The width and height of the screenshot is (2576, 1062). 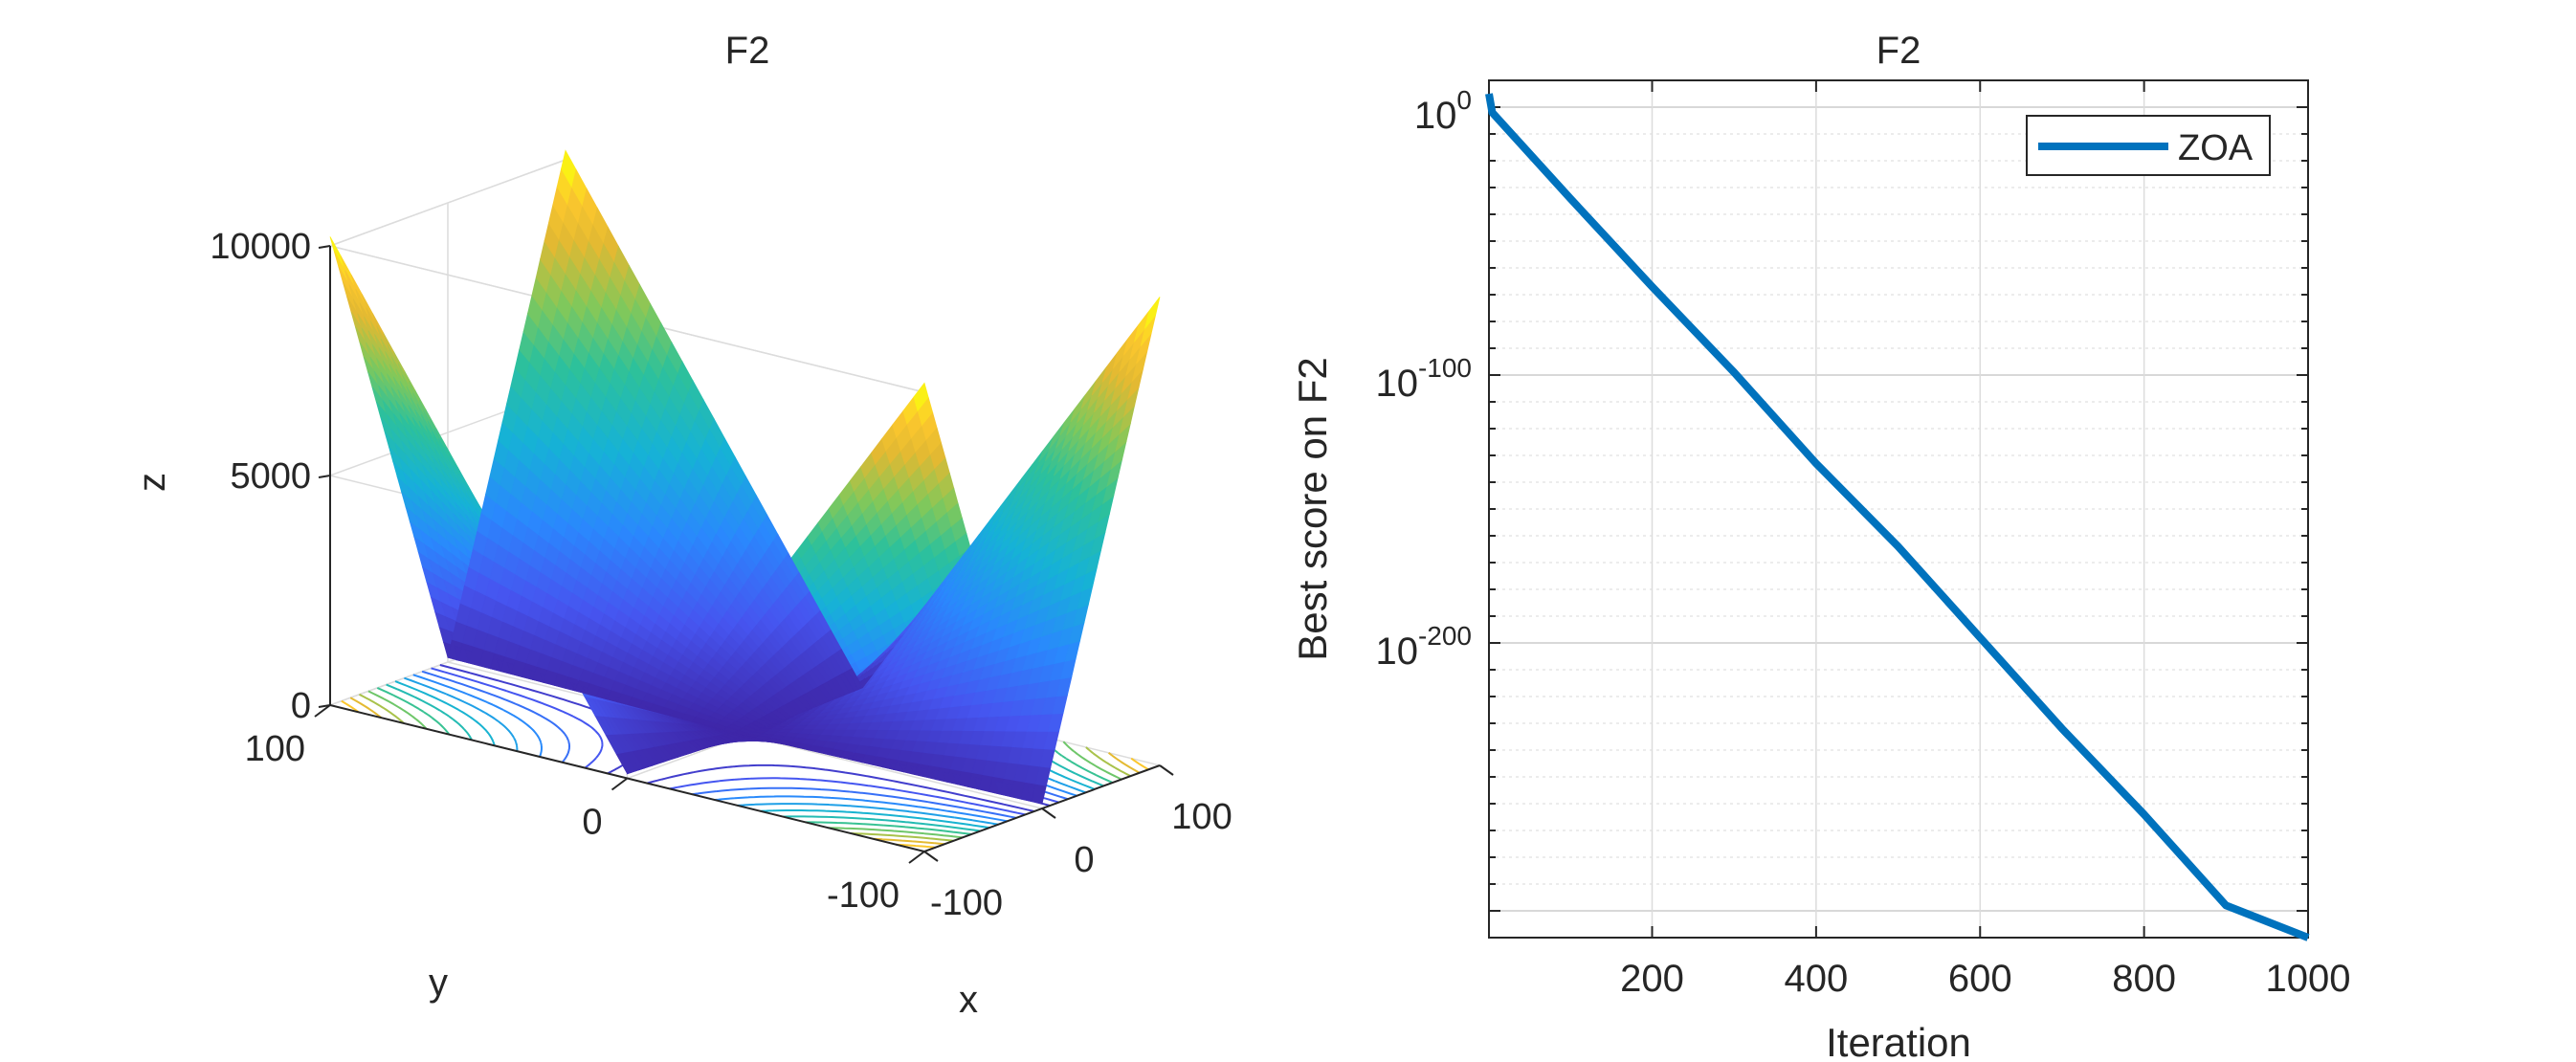 What do you see at coordinates (1084, 860) in the screenshot?
I see `surface-x-tick-label: 0` at bounding box center [1084, 860].